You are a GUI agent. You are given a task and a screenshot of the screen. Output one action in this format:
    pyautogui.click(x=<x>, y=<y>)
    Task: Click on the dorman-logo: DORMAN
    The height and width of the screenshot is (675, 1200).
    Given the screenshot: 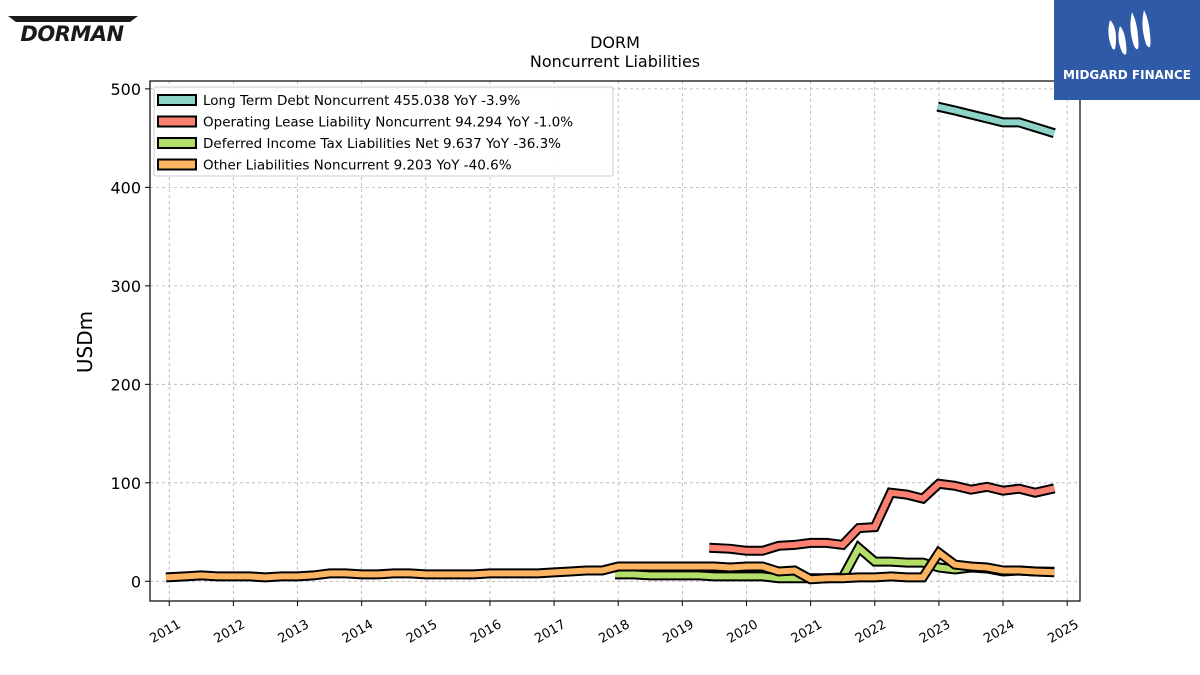 What is the action you would take?
    pyautogui.click(x=73, y=30)
    